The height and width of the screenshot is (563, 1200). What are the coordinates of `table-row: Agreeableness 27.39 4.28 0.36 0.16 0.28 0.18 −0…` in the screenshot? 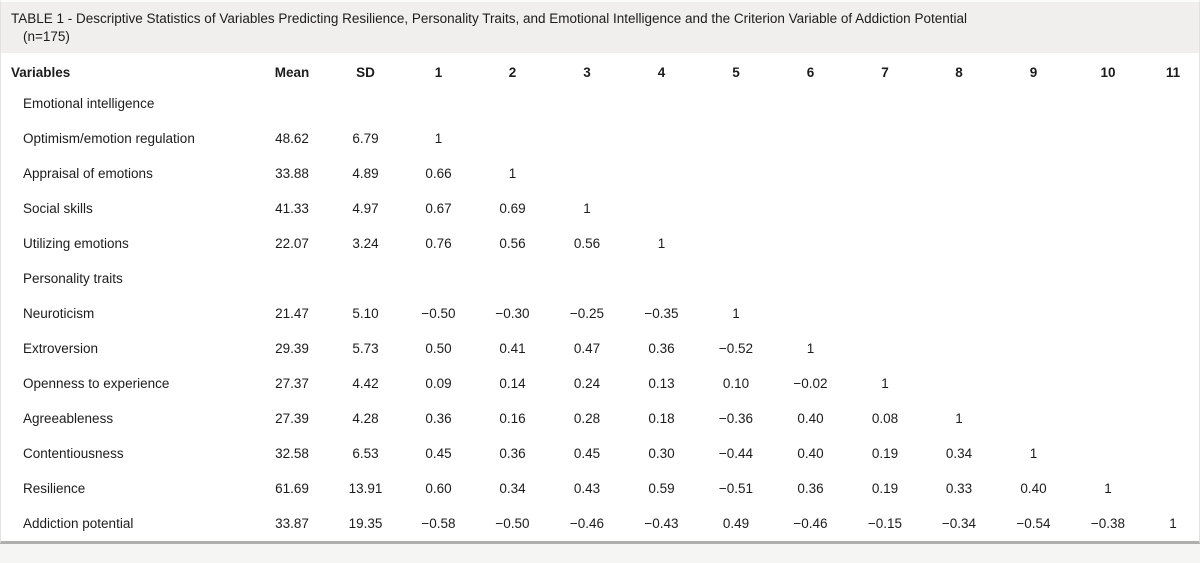 It's located at (600, 418).